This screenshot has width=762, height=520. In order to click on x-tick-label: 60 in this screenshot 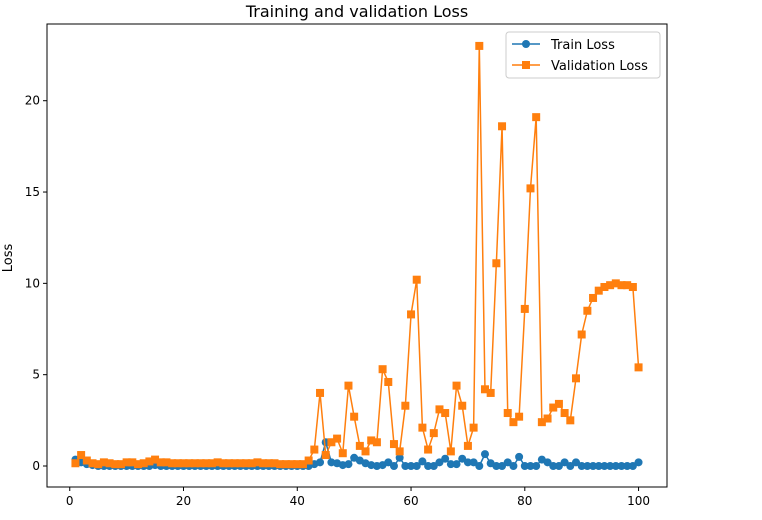, I will do `click(410, 501)`.